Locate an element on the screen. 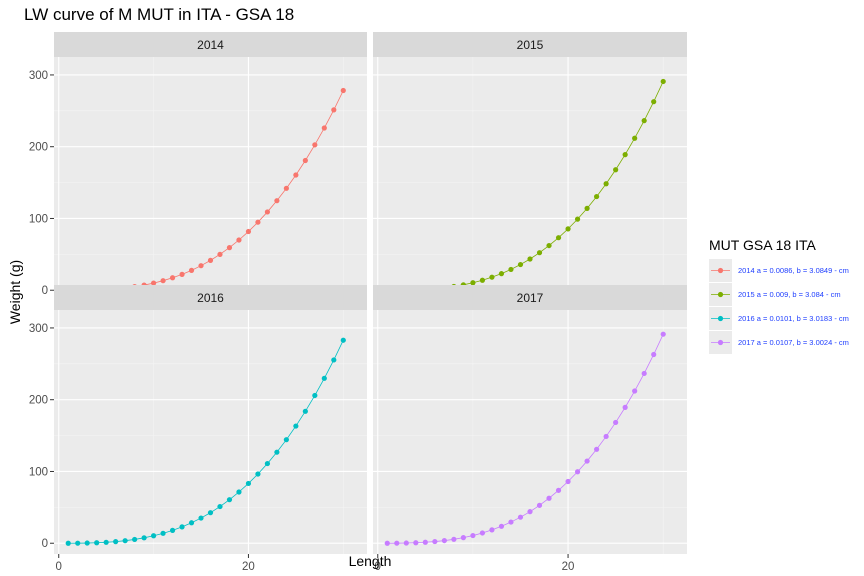  legend-label: 2015 a = 0.009, b = 3.084 - cm is located at coordinates (789, 294).